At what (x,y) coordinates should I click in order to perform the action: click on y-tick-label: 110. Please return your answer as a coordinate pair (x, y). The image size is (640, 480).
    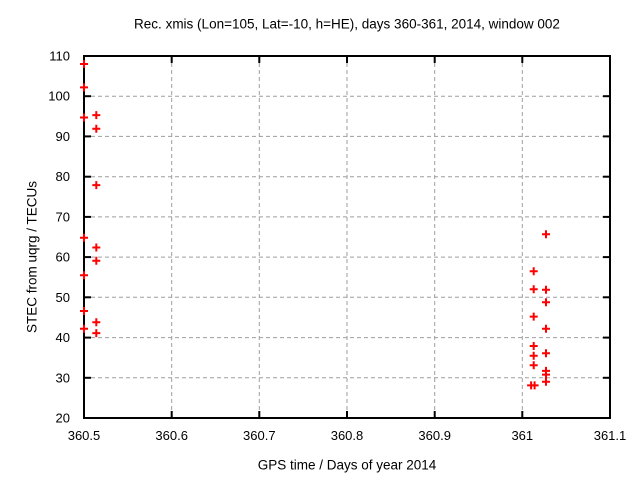
    Looking at the image, I should click on (59, 56).